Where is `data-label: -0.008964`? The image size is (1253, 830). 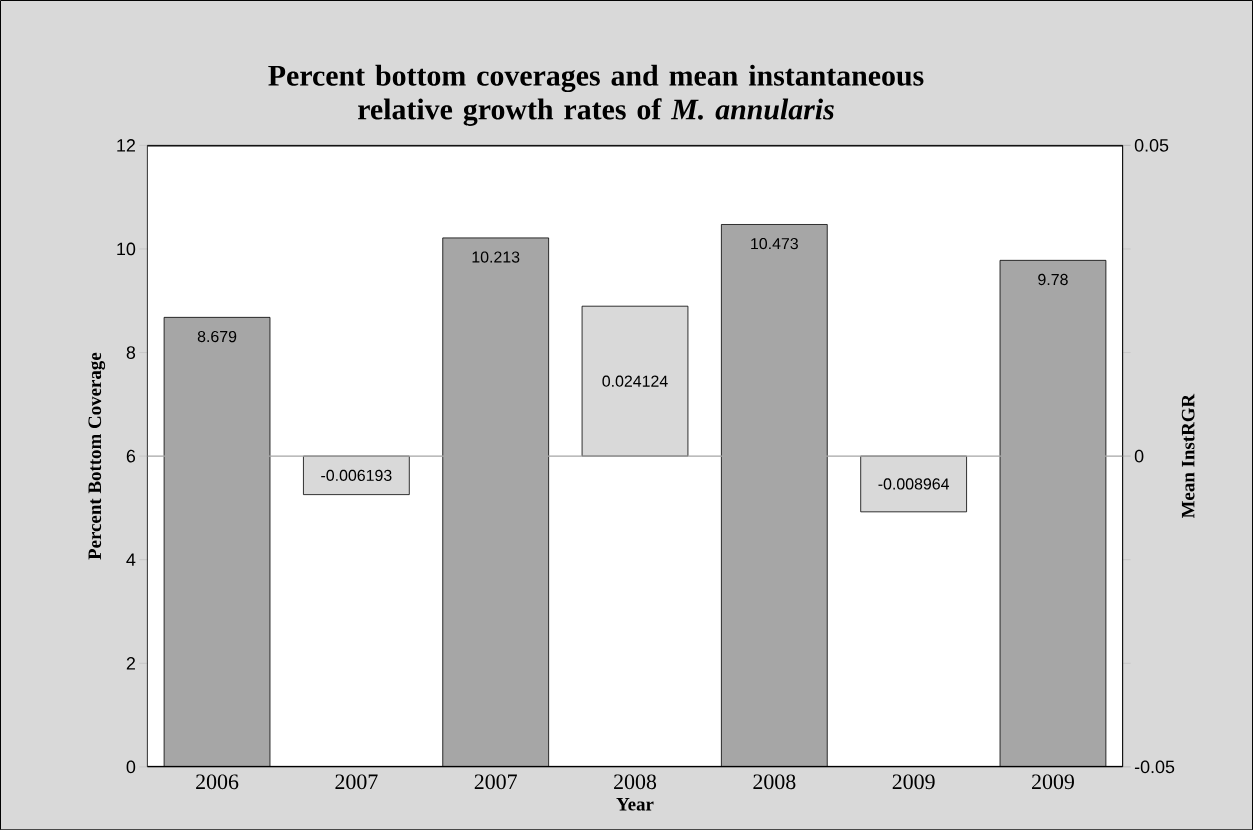
data-label: -0.008964 is located at coordinates (914, 484).